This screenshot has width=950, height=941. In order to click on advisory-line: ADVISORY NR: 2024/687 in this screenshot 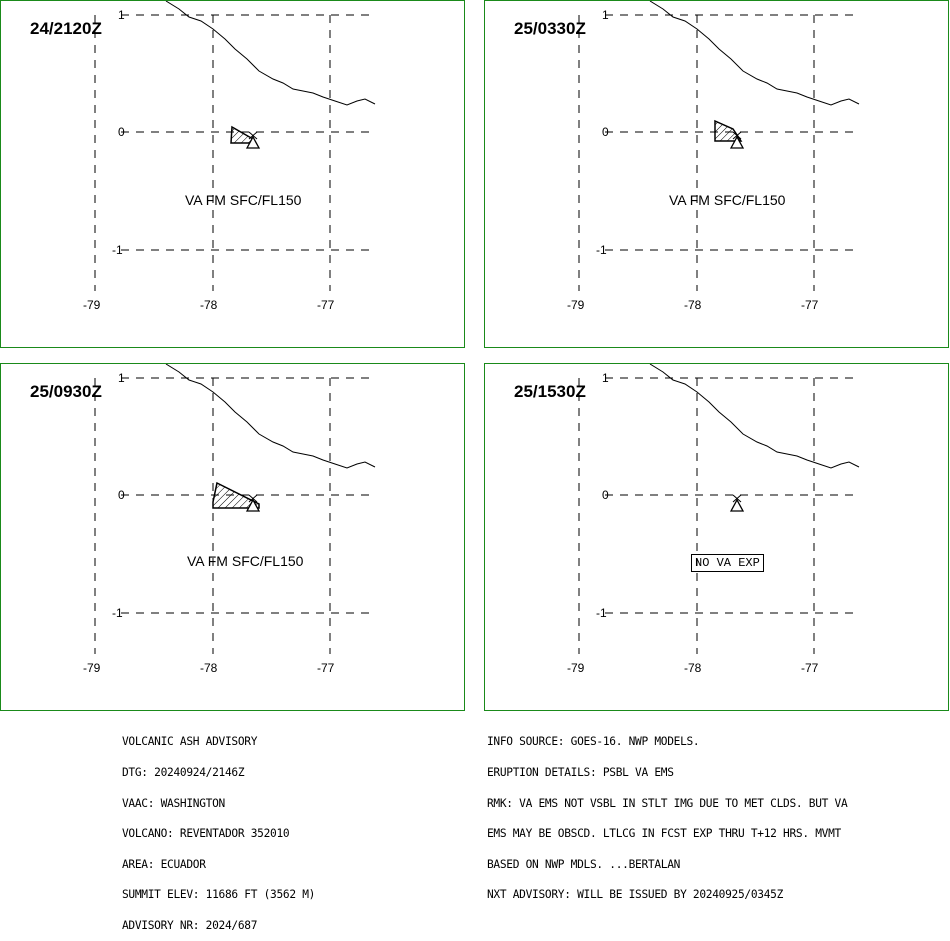, I will do `click(190, 925)`.